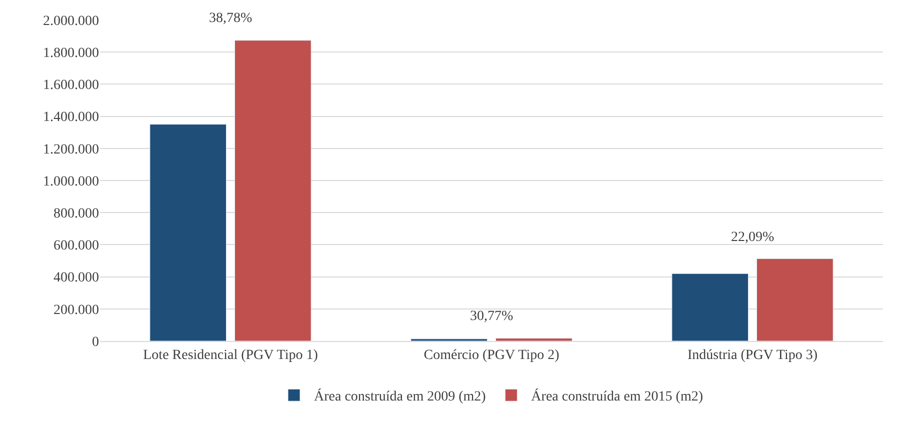 This screenshot has width=903, height=423. I want to click on y-tick-label: 800.000, so click(76, 214).